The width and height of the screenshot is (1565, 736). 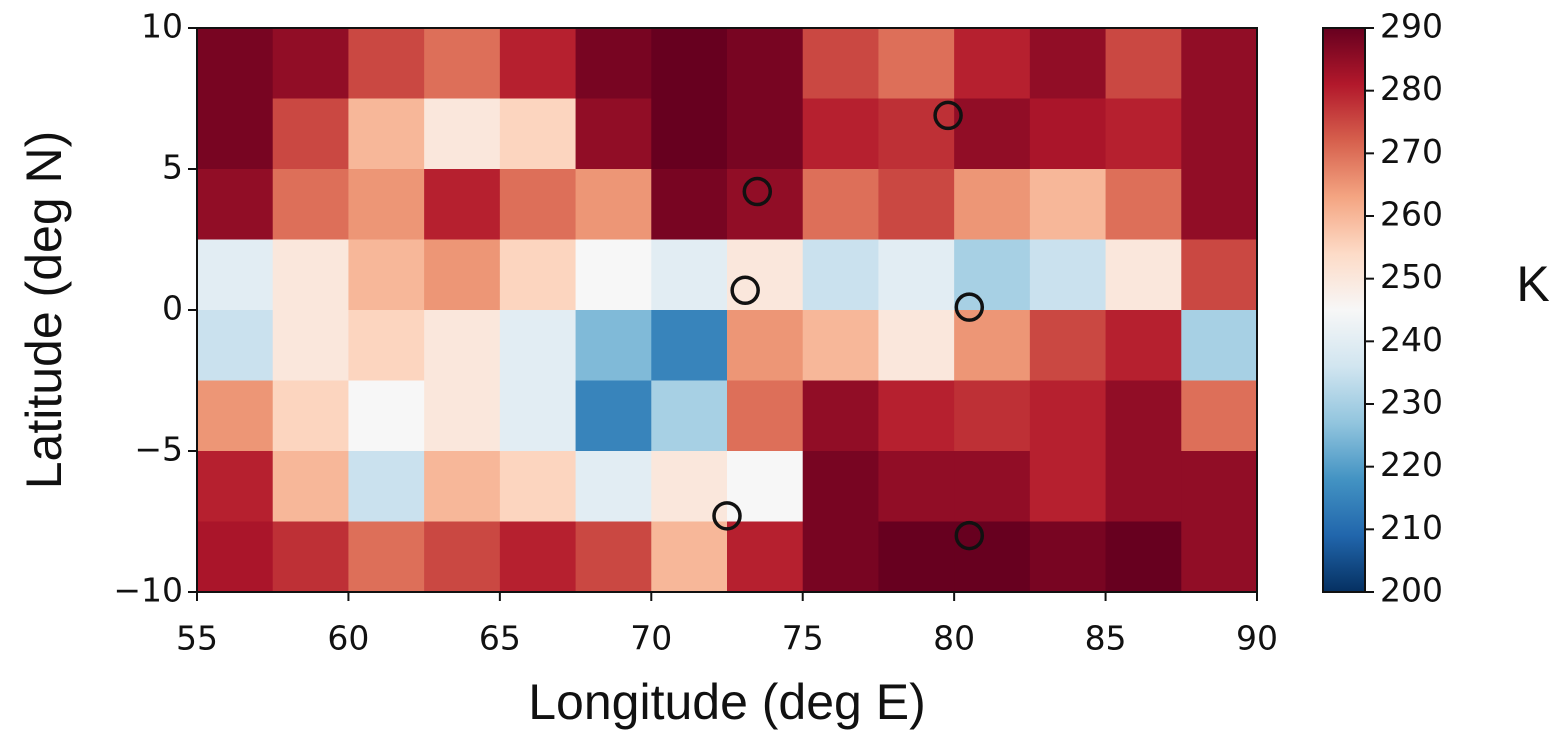 I want to click on colorbar, so click(x=1344, y=310).